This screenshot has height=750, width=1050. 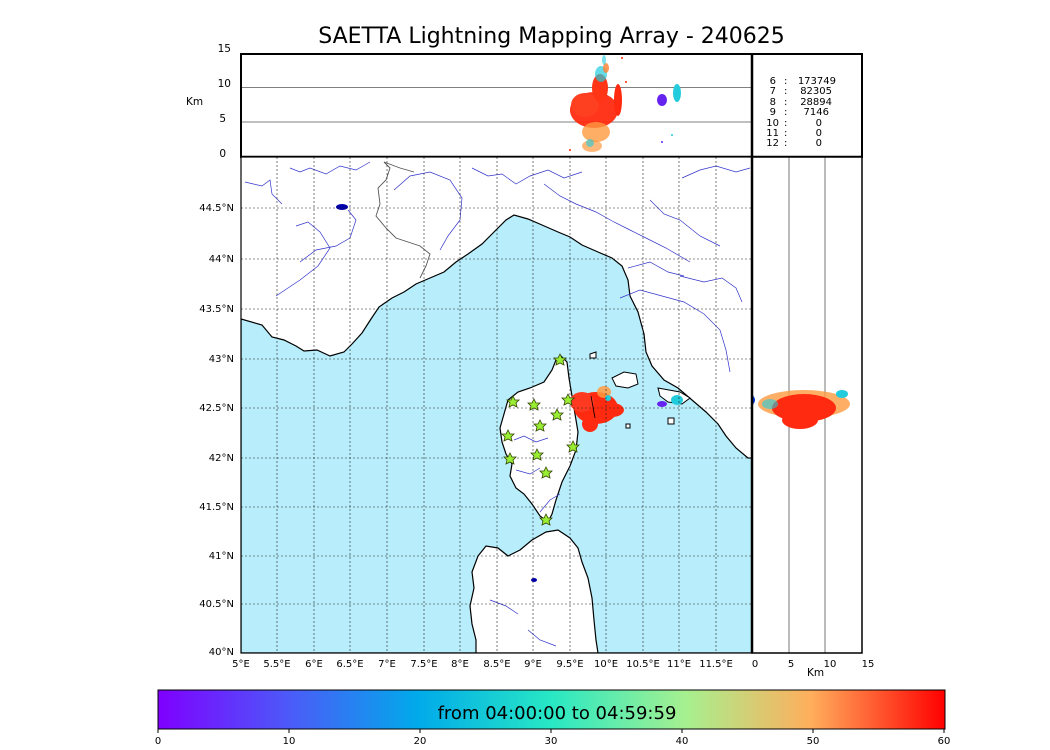 What do you see at coordinates (625, 380) in the screenshot?
I see `elba-island` at bounding box center [625, 380].